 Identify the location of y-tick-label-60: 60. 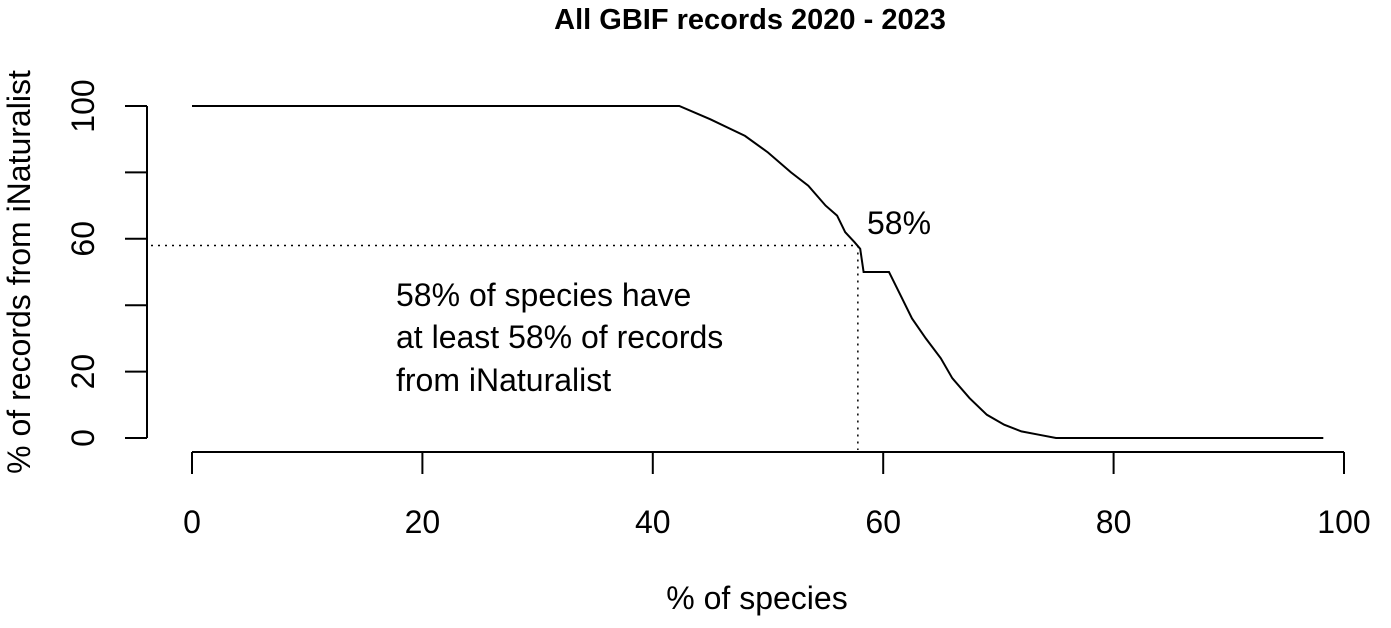
(83, 239).